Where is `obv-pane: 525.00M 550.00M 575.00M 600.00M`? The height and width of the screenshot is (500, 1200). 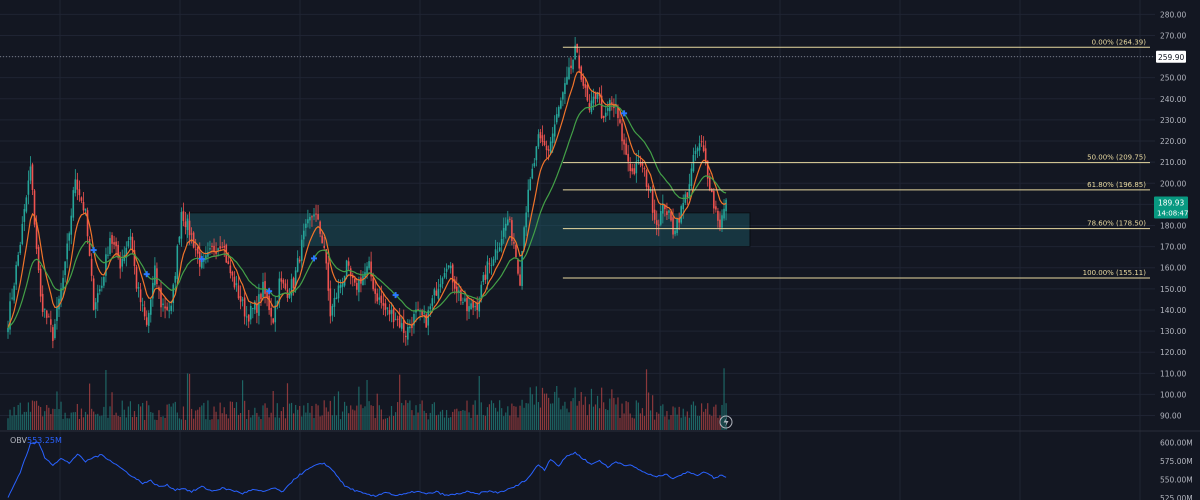
obv-pane: 525.00M 550.00M 575.00M 600.00M is located at coordinates (600, 469).